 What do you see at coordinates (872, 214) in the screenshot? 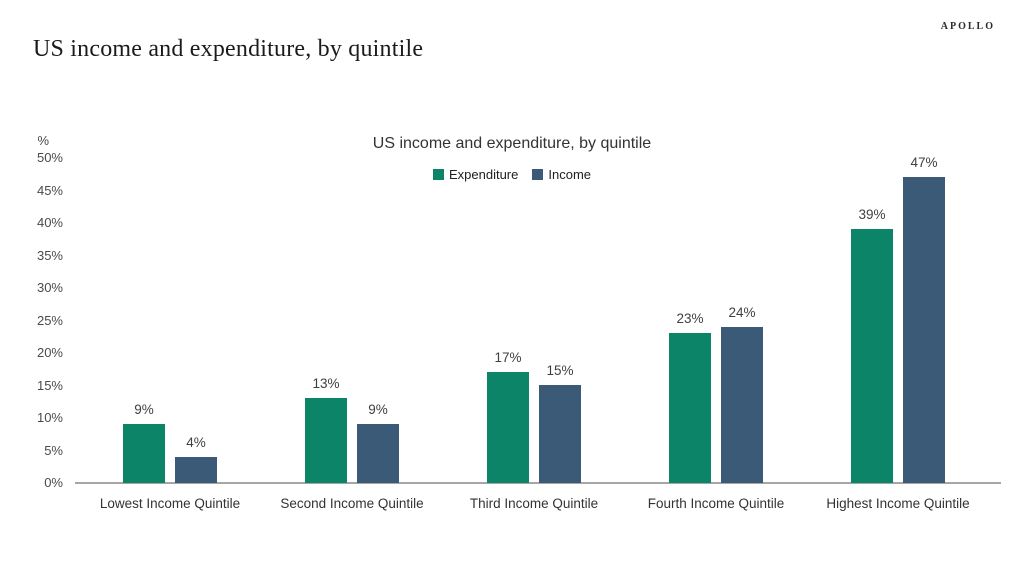
I see `bar-value-label: 39%` at bounding box center [872, 214].